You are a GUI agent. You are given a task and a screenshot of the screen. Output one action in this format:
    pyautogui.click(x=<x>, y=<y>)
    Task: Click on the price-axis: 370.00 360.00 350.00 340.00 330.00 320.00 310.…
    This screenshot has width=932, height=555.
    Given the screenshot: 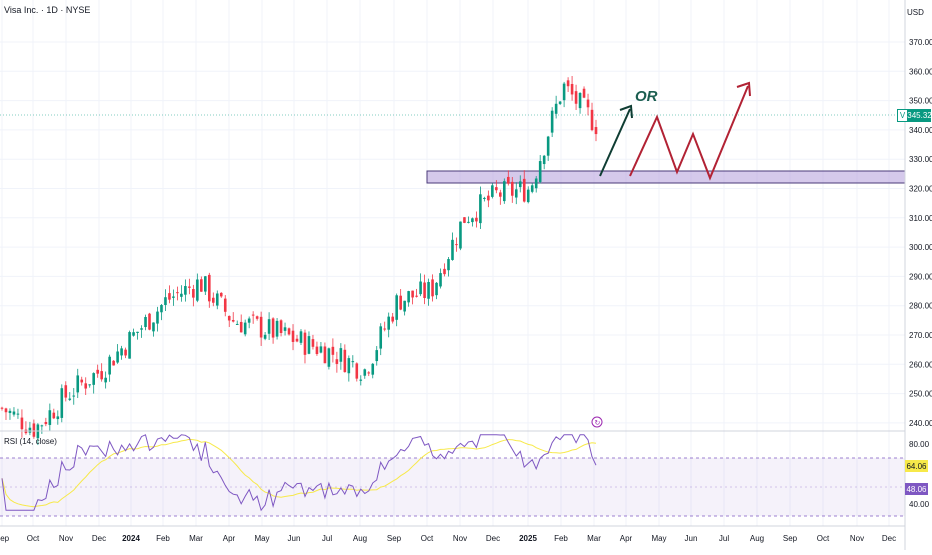 What is the action you would take?
    pyautogui.click(x=920, y=233)
    